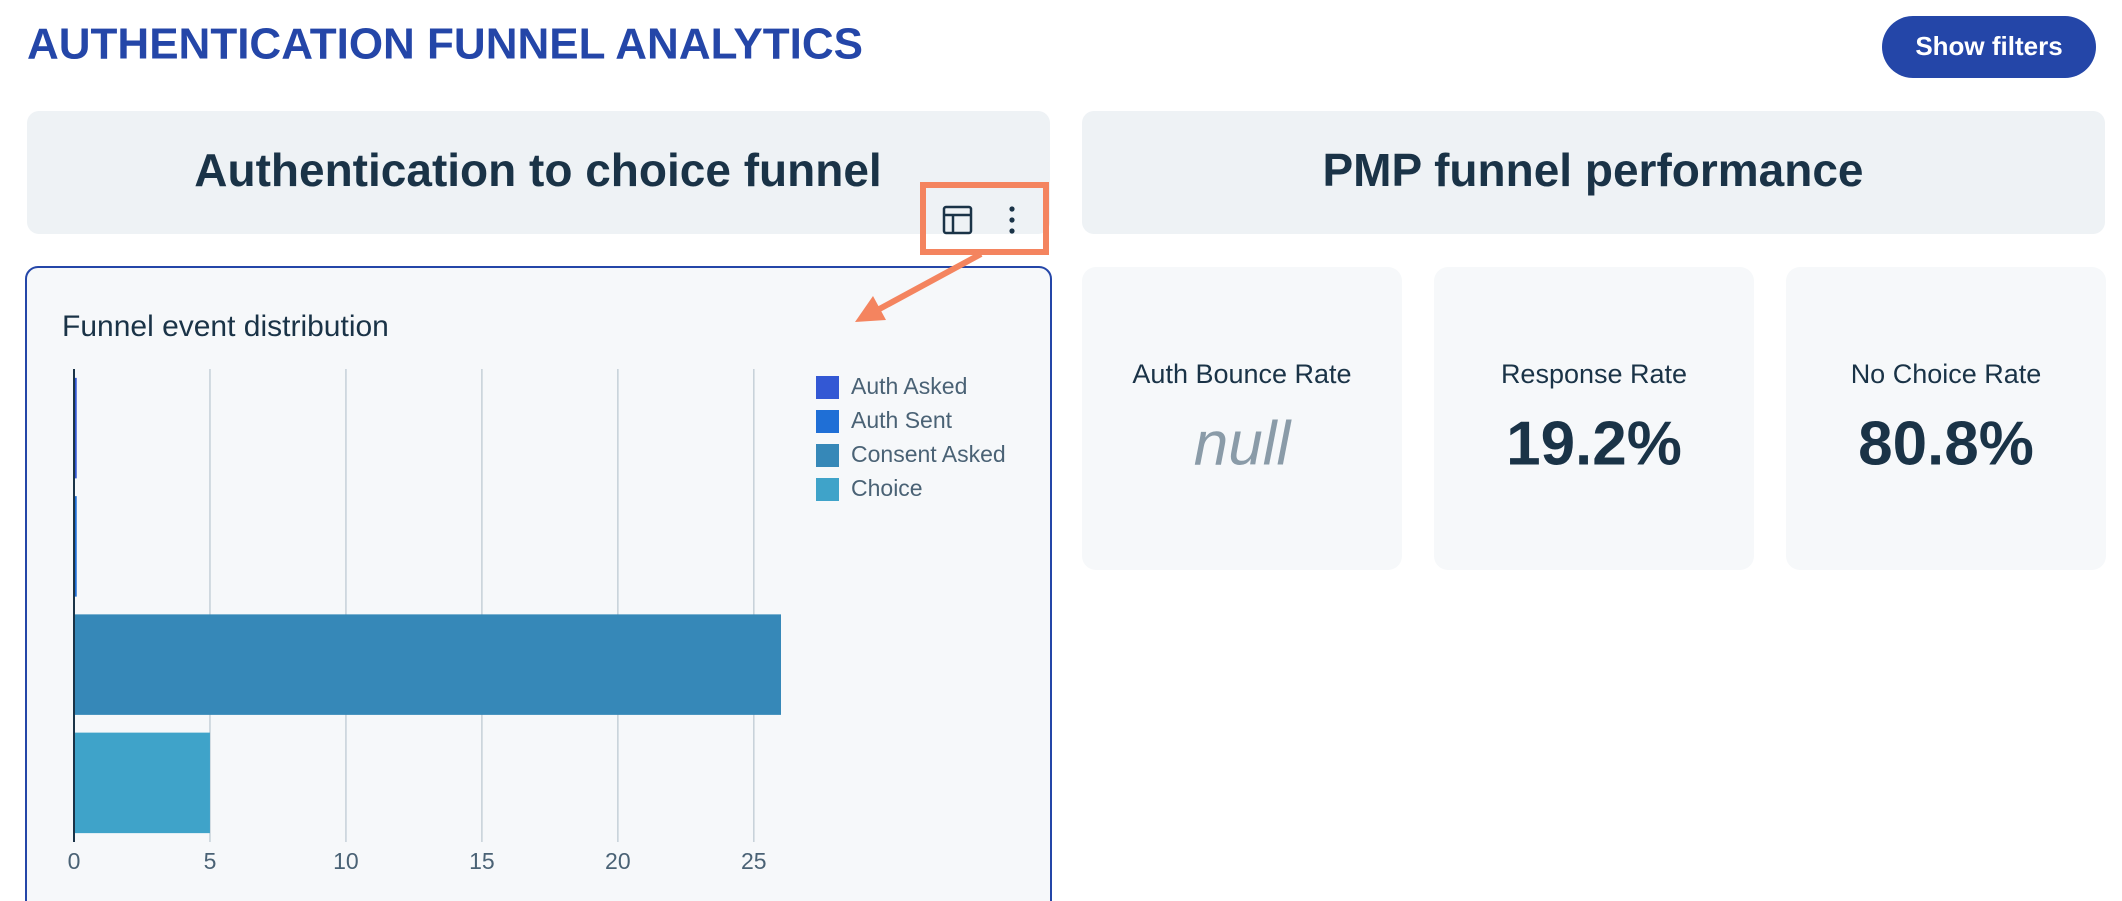  What do you see at coordinates (618, 861) in the screenshot?
I see `x-tick-label: 20` at bounding box center [618, 861].